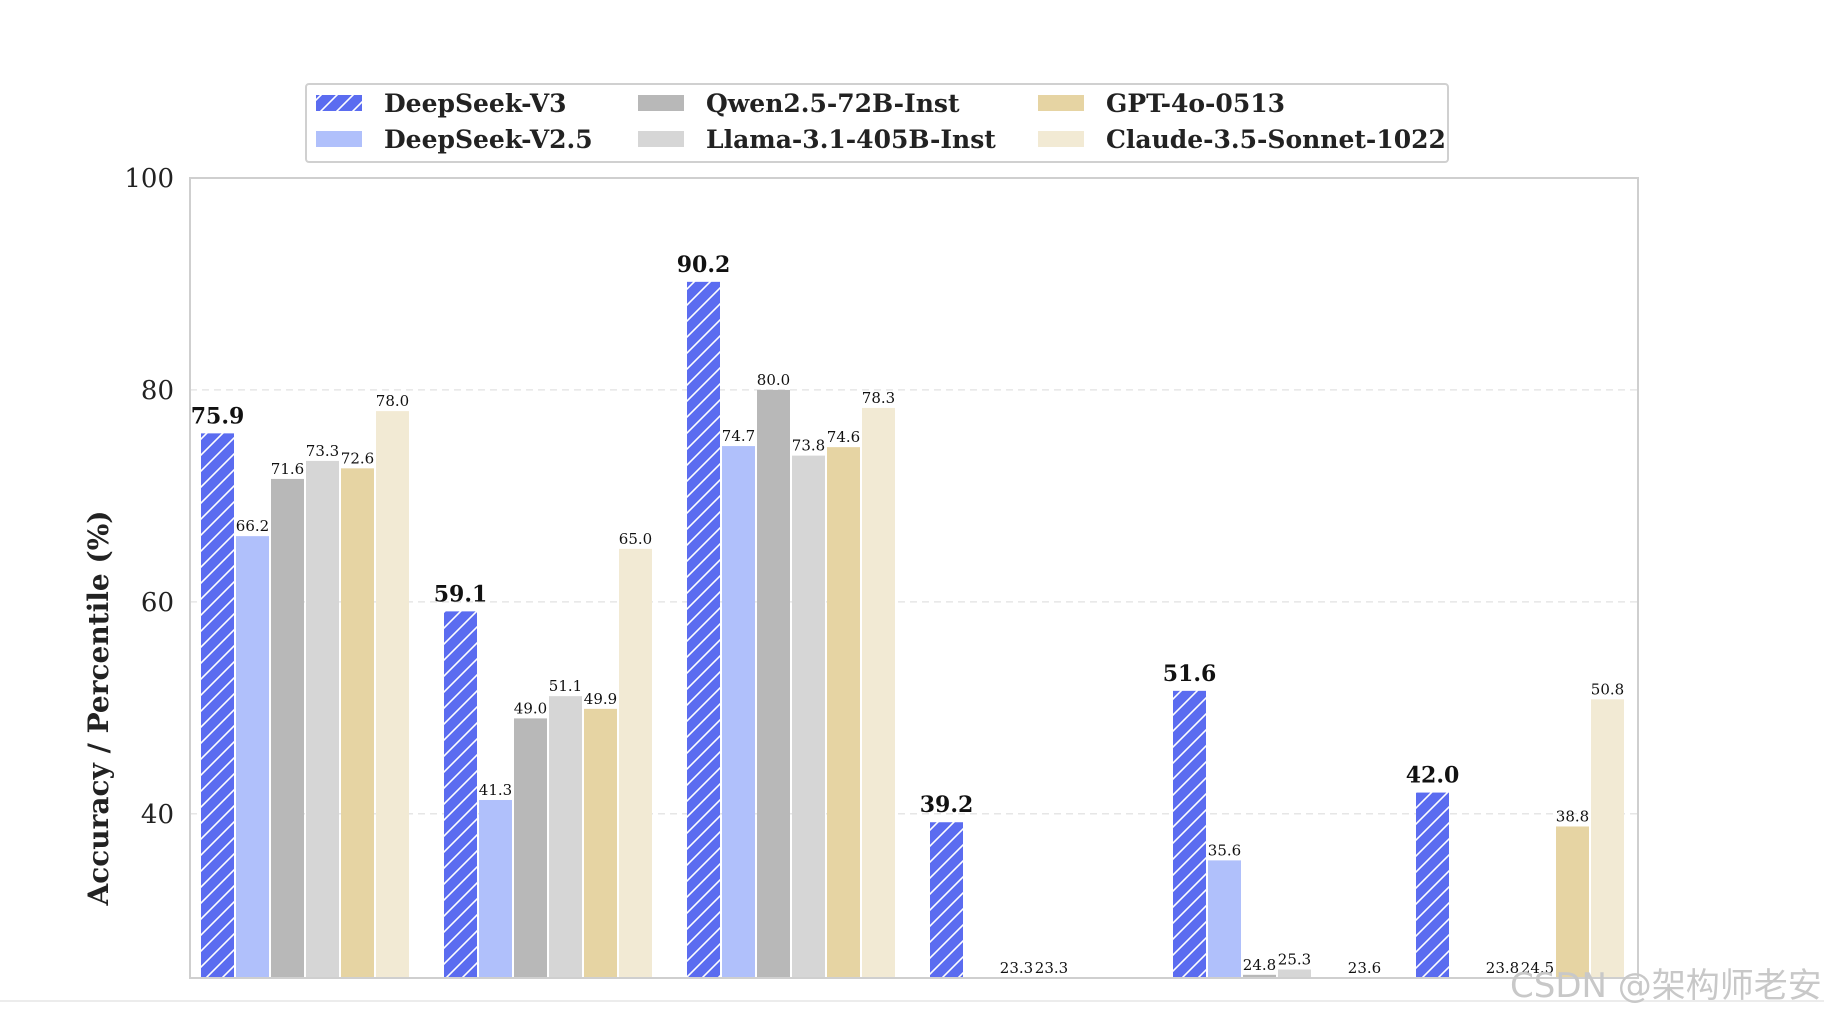  What do you see at coordinates (1259, 965) in the screenshot?
I see `data-label: 24.8` at bounding box center [1259, 965].